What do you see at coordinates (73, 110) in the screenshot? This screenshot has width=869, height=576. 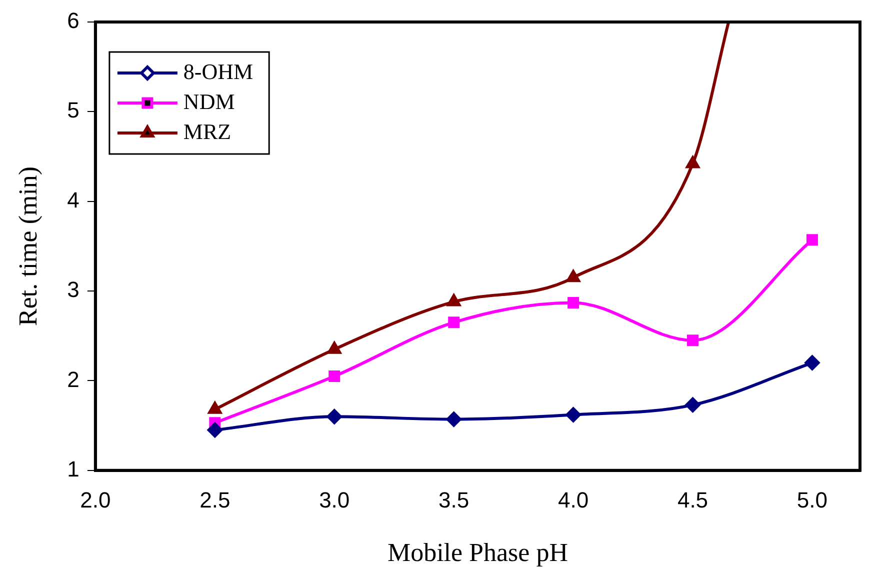 I see `y-tick-label: 5` at bounding box center [73, 110].